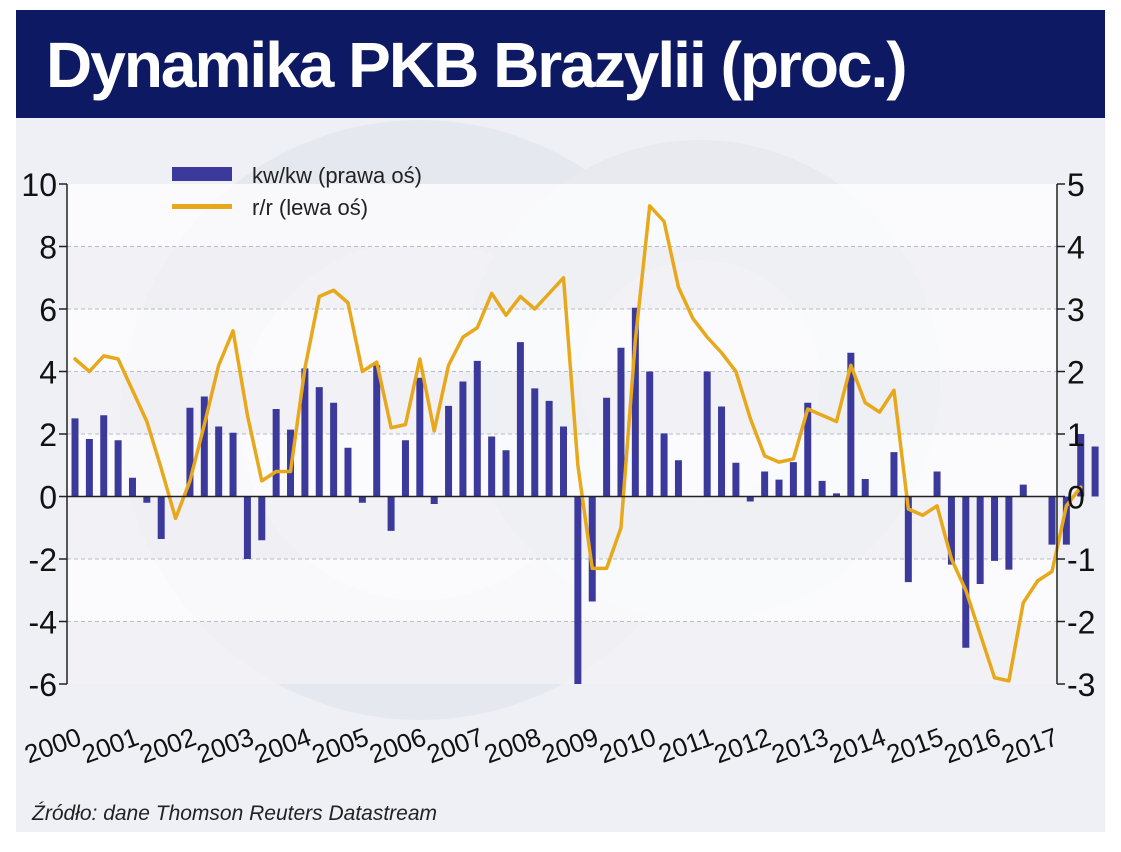 This screenshot has height=852, width=1121. I want to click on x-tick-label: 2006, so click(397, 745).